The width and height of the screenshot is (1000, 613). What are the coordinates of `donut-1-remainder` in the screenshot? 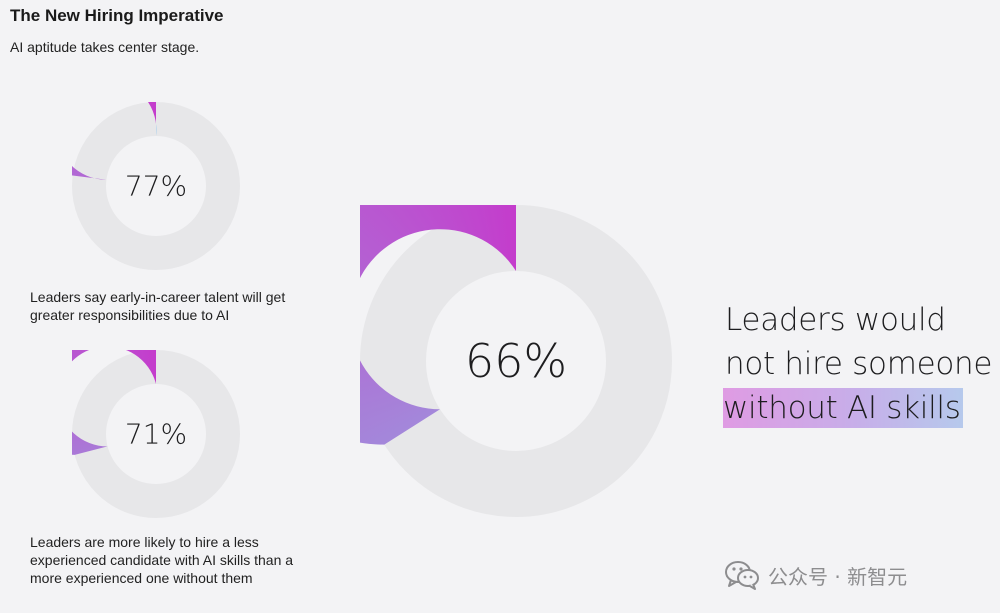 It's located at (156, 186).